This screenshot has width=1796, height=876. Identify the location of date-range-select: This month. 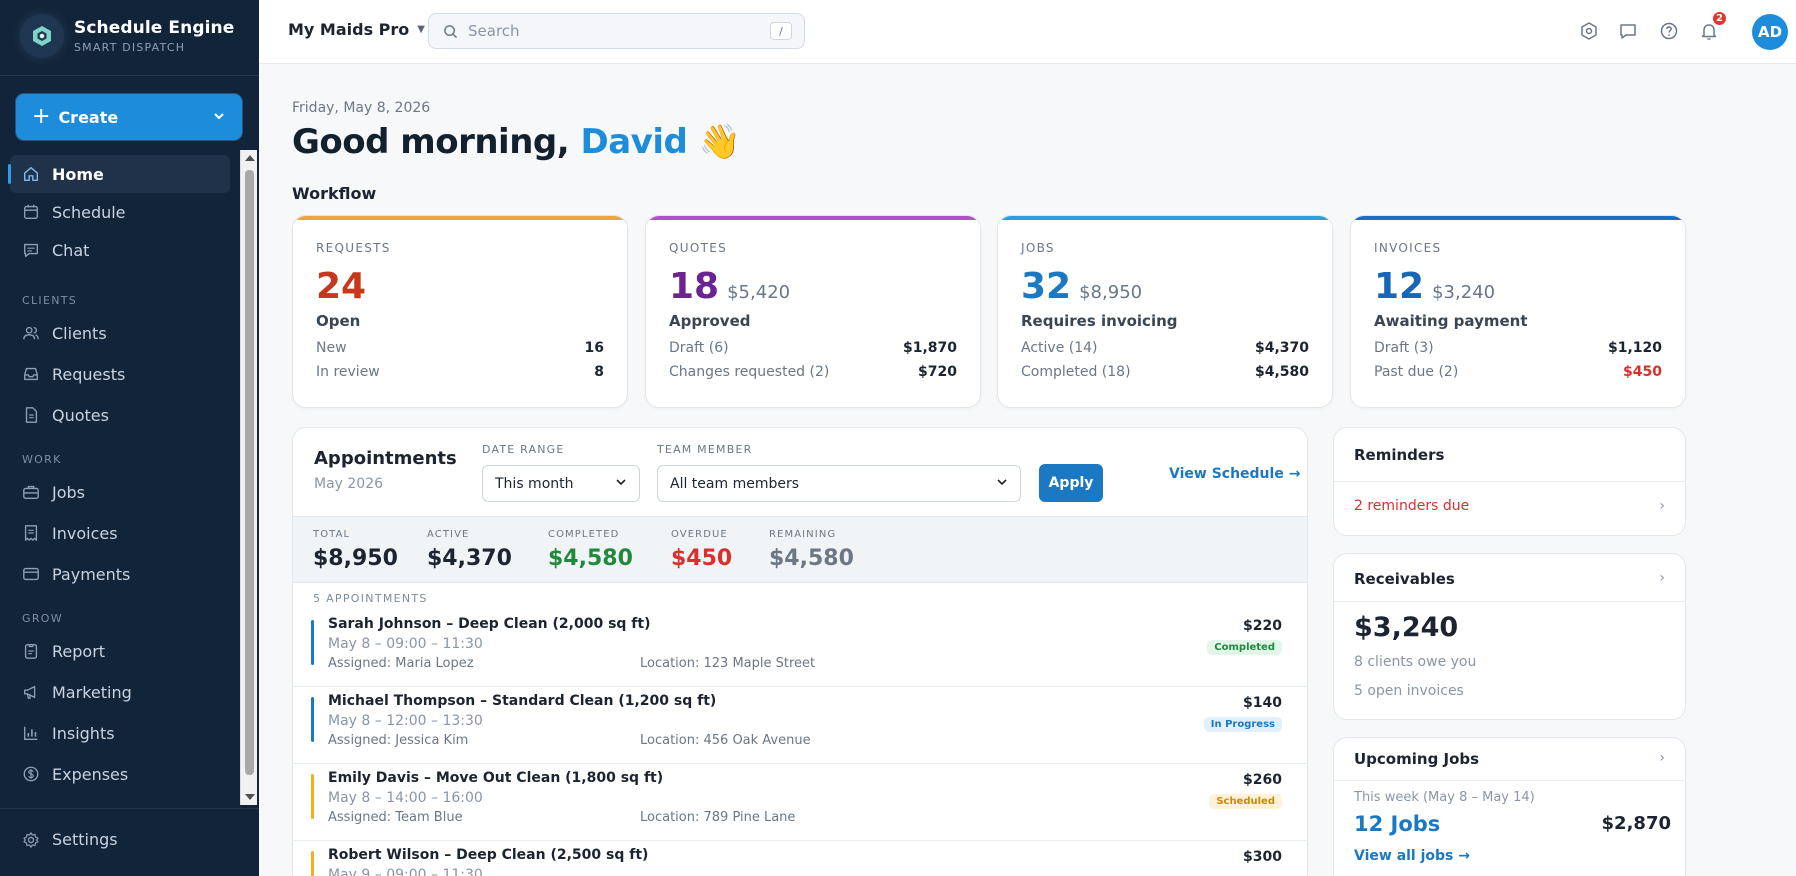
(561, 483).